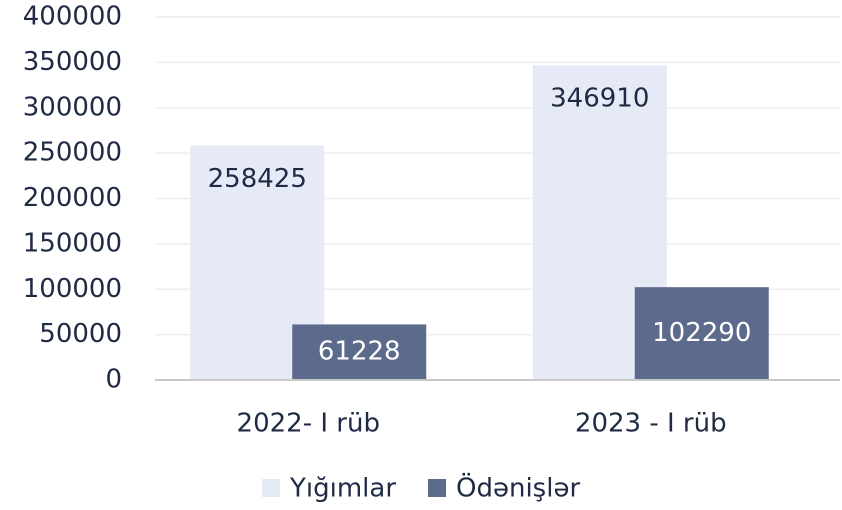 This screenshot has height=510, width=842. Describe the element at coordinates (80, 334) in the screenshot. I see `y-tick-label: 50000` at that location.